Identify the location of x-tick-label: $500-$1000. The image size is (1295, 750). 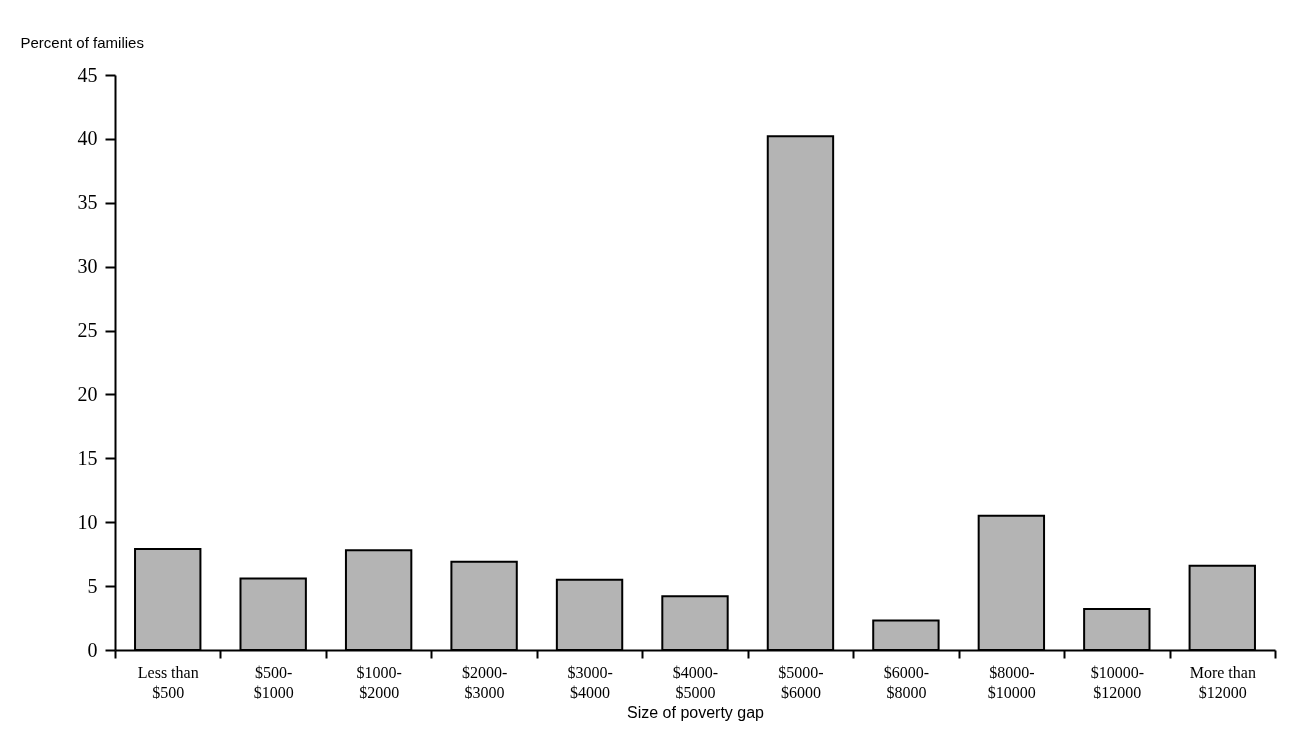
(273, 682).